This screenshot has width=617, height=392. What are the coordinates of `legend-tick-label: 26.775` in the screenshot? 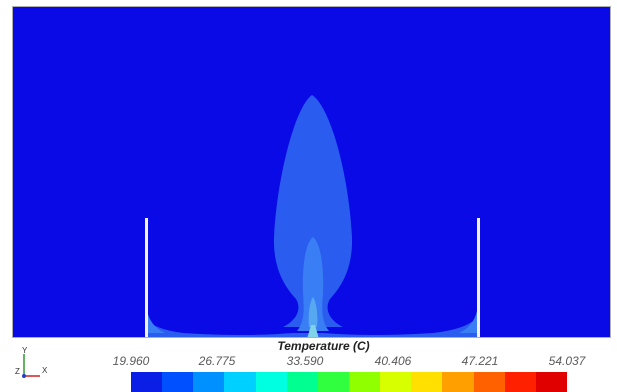 It's located at (217, 361).